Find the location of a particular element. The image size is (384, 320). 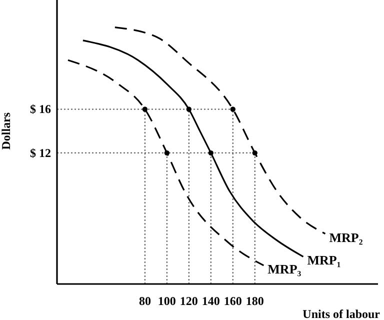

y-axis-title: Dollars is located at coordinates (6, 131).